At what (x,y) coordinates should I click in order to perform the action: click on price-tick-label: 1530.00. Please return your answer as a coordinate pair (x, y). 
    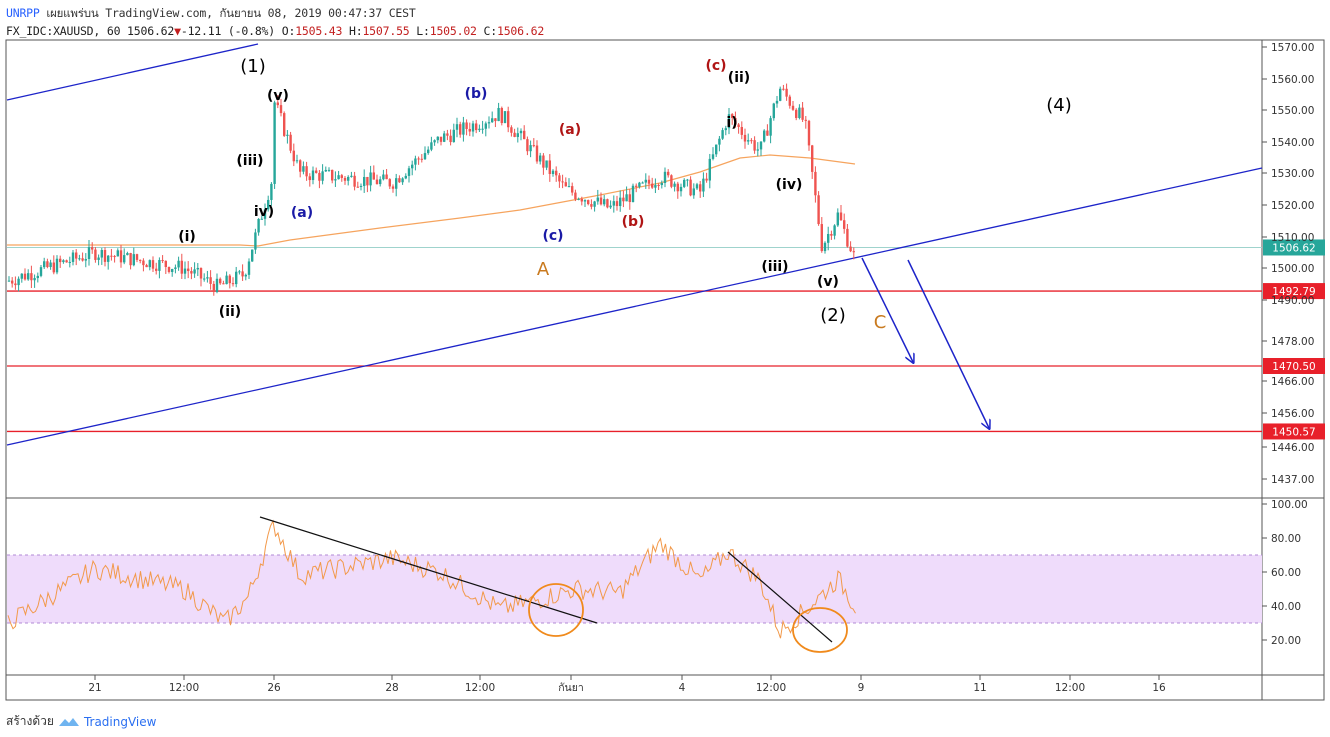
    Looking at the image, I should click on (1292, 174).